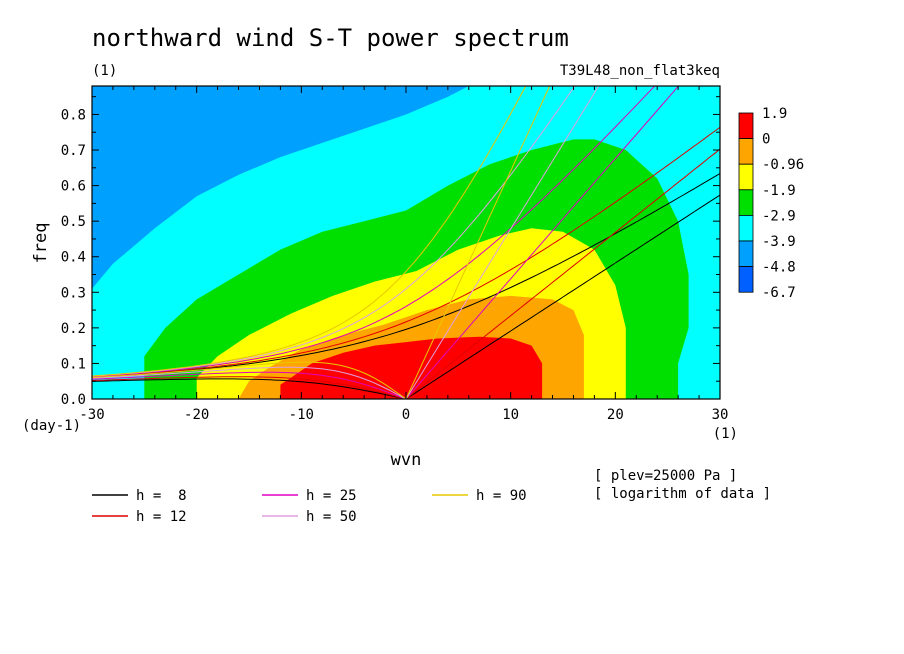  What do you see at coordinates (682, 494) in the screenshot?
I see `note-log: [ logarithm of data ]` at bounding box center [682, 494].